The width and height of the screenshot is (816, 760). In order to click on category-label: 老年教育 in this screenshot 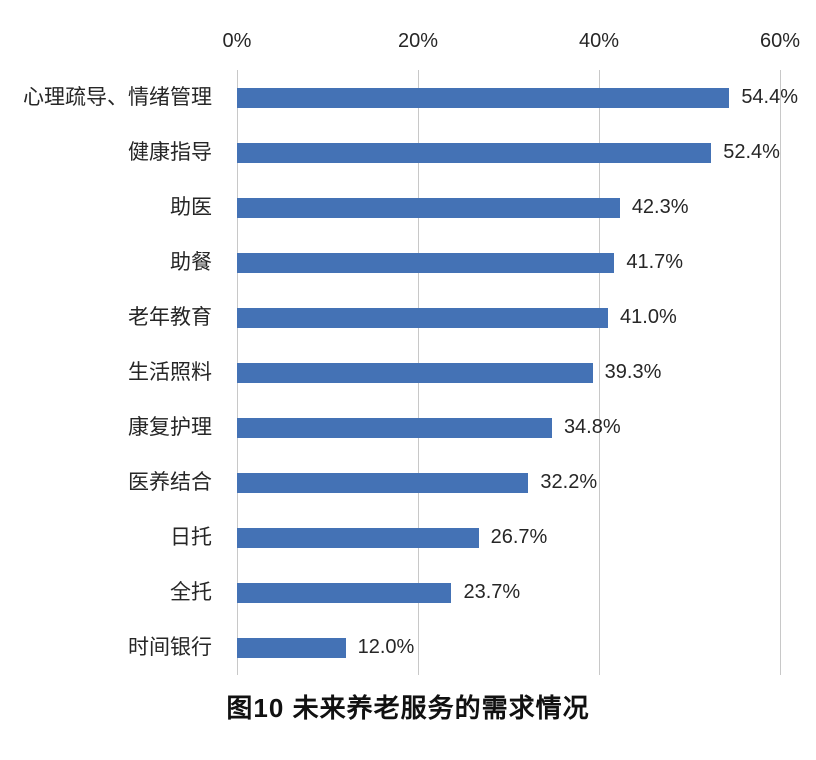, I will do `click(170, 317)`.